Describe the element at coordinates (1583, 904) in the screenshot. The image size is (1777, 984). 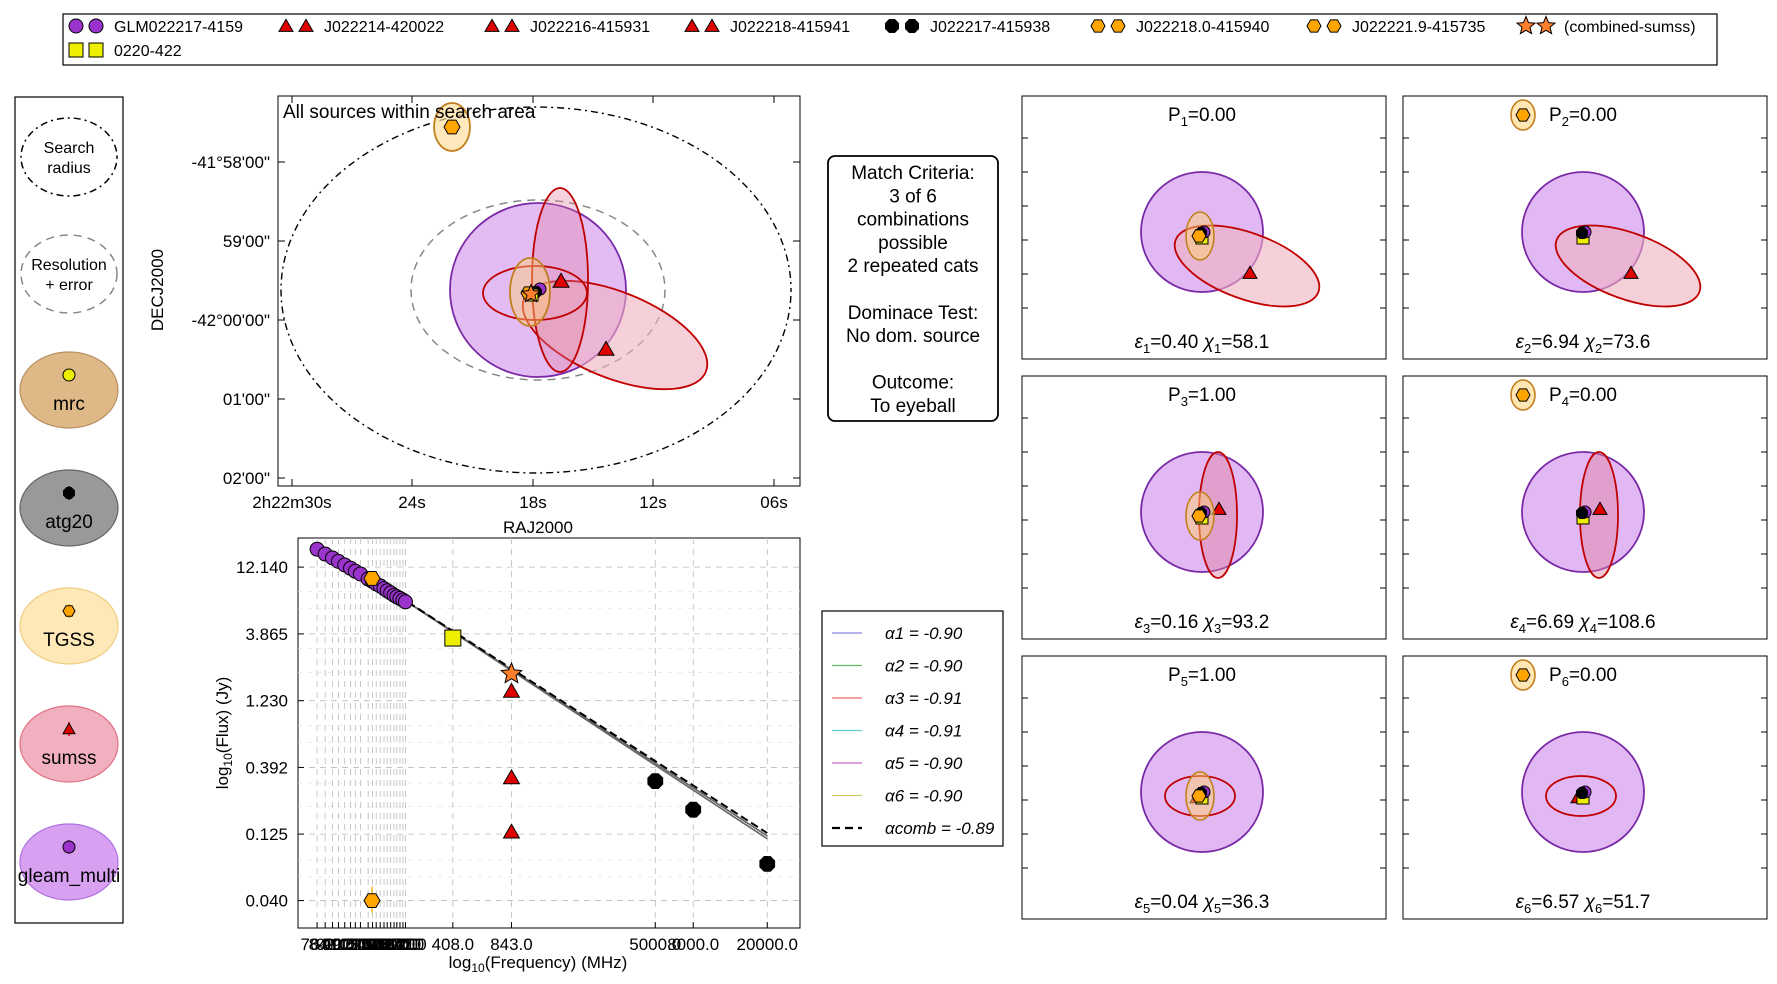
I see `combo-stats-6: ε6=6.57 χ6=51.7` at that location.